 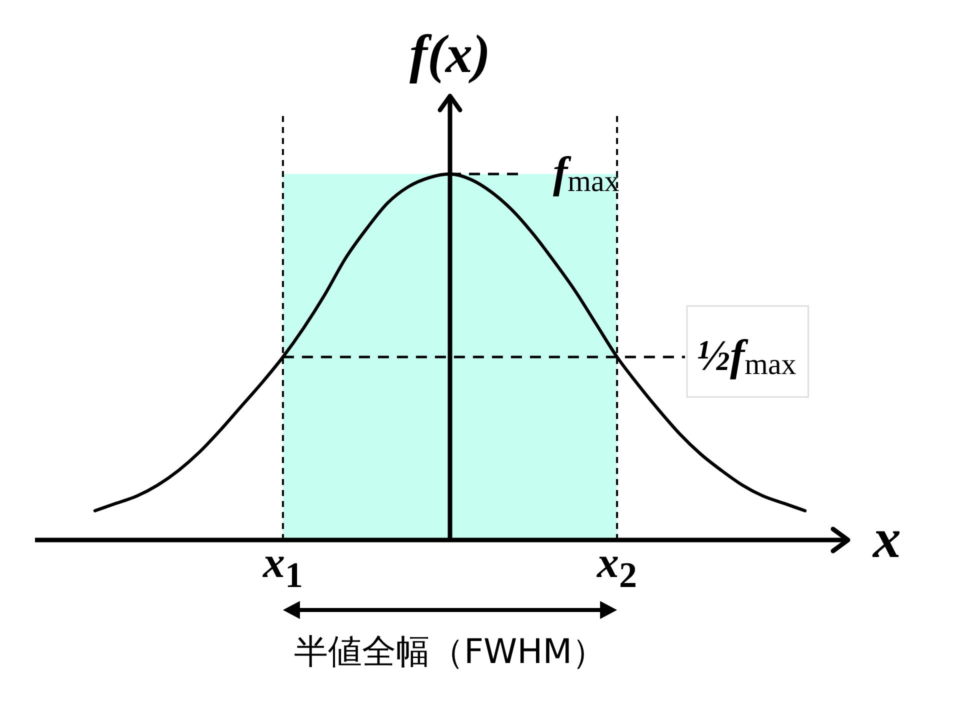 I want to click on ref-line-label: f$_{max}$, so click(x=586, y=173).